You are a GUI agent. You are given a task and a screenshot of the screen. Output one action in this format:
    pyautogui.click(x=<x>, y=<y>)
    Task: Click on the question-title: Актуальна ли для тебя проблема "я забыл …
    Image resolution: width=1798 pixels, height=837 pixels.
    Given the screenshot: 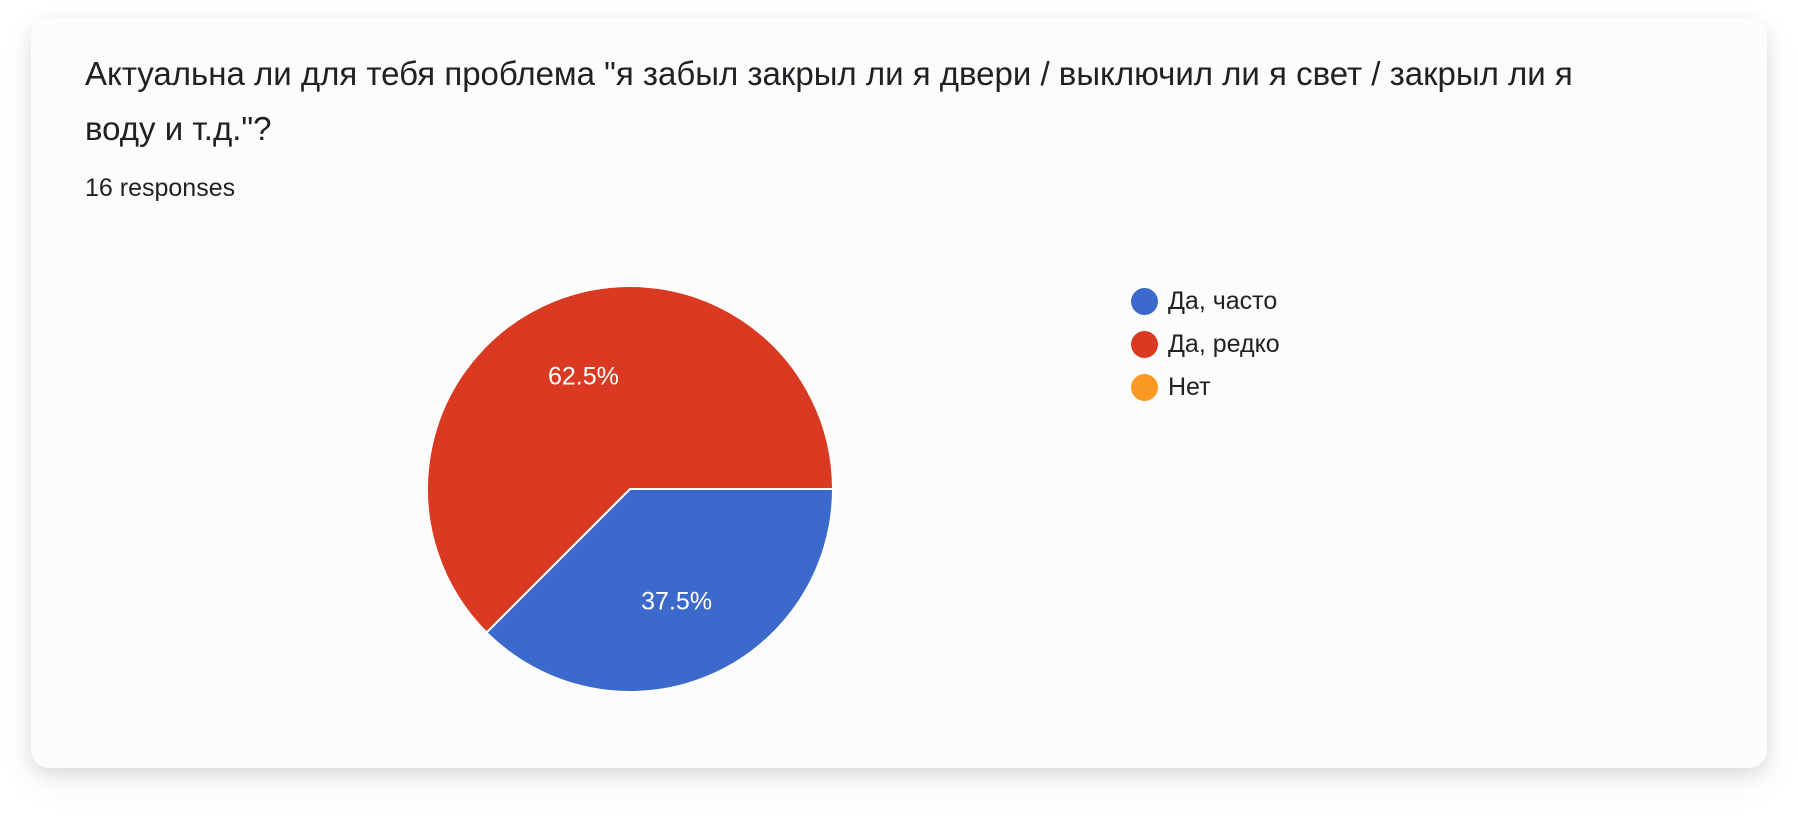 What is the action you would take?
    pyautogui.click(x=829, y=101)
    